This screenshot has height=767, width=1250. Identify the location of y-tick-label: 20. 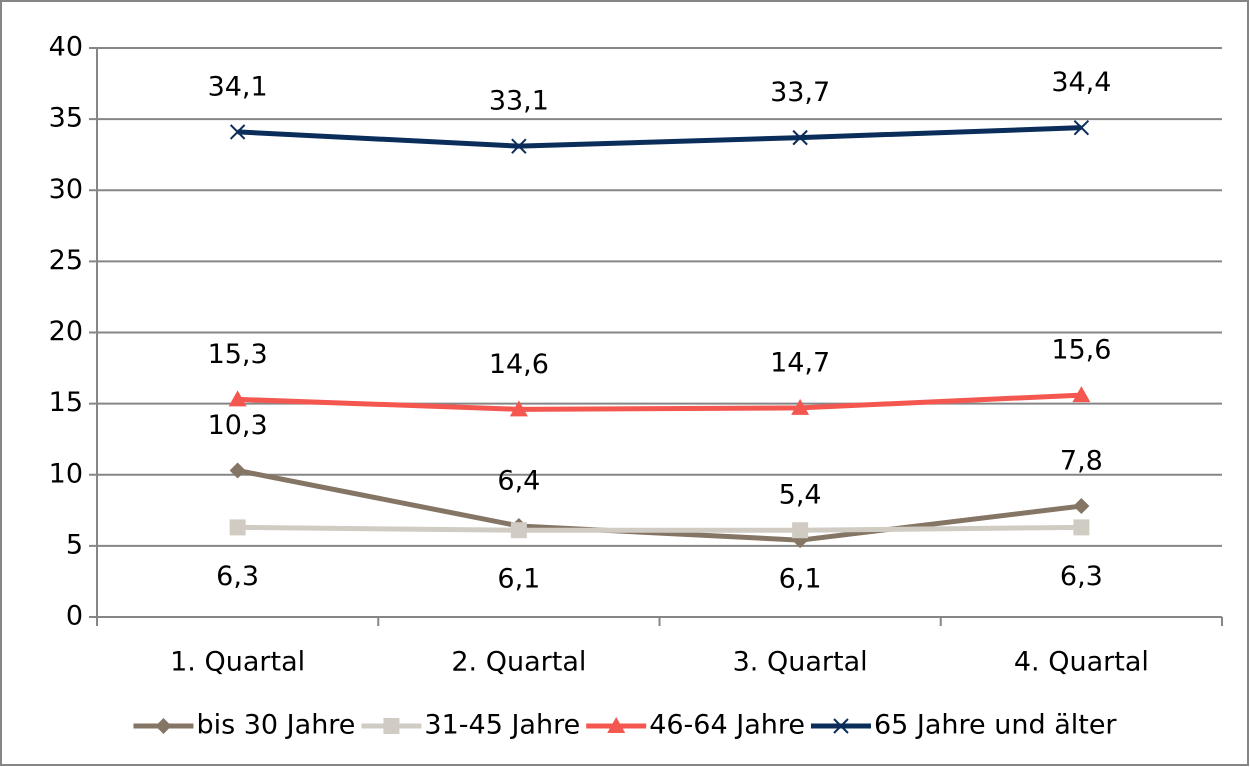
(66, 331).